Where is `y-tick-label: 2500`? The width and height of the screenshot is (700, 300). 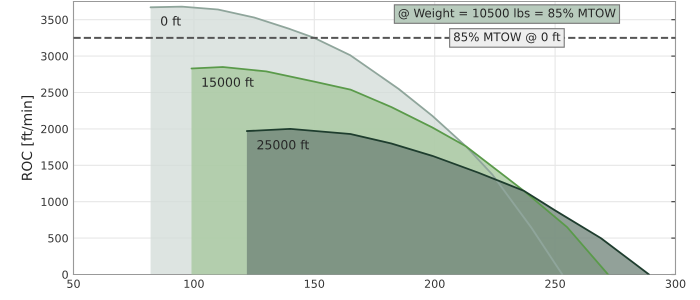
y-tick-label: 2500 is located at coordinates (54, 92).